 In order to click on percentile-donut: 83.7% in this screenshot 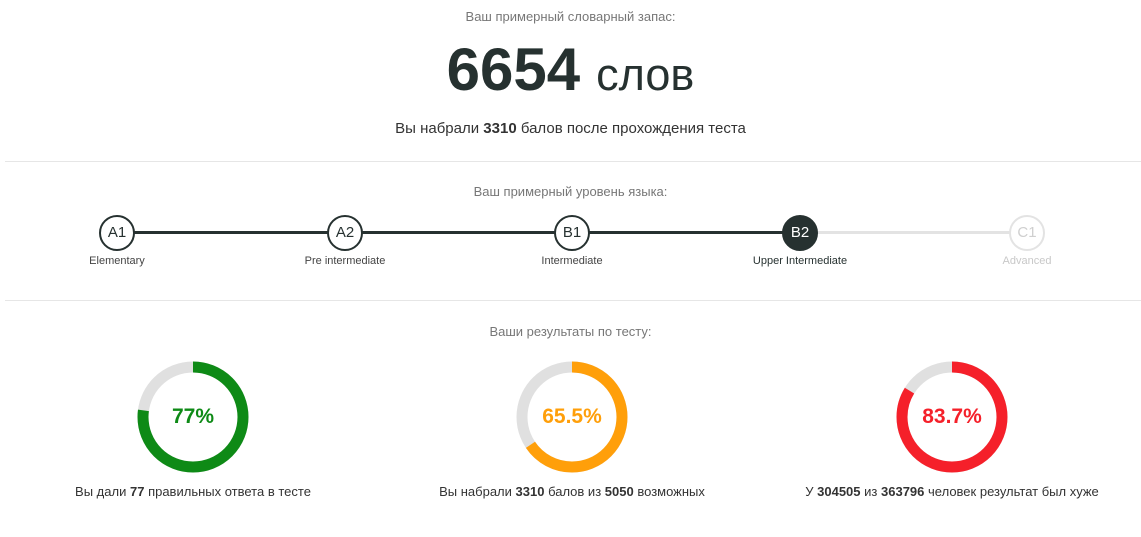, I will do `click(952, 417)`.